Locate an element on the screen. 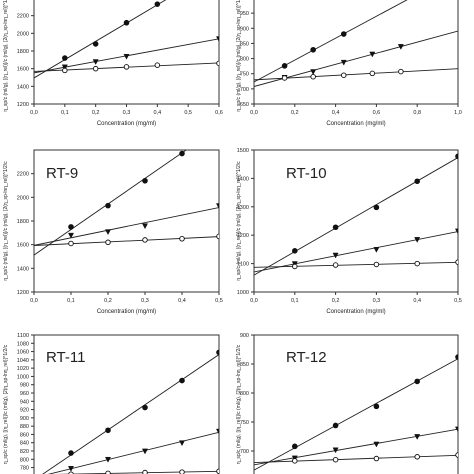 This screenshot has height=474, width=474. y-tick-label: 2000 is located at coordinates (23, 198).